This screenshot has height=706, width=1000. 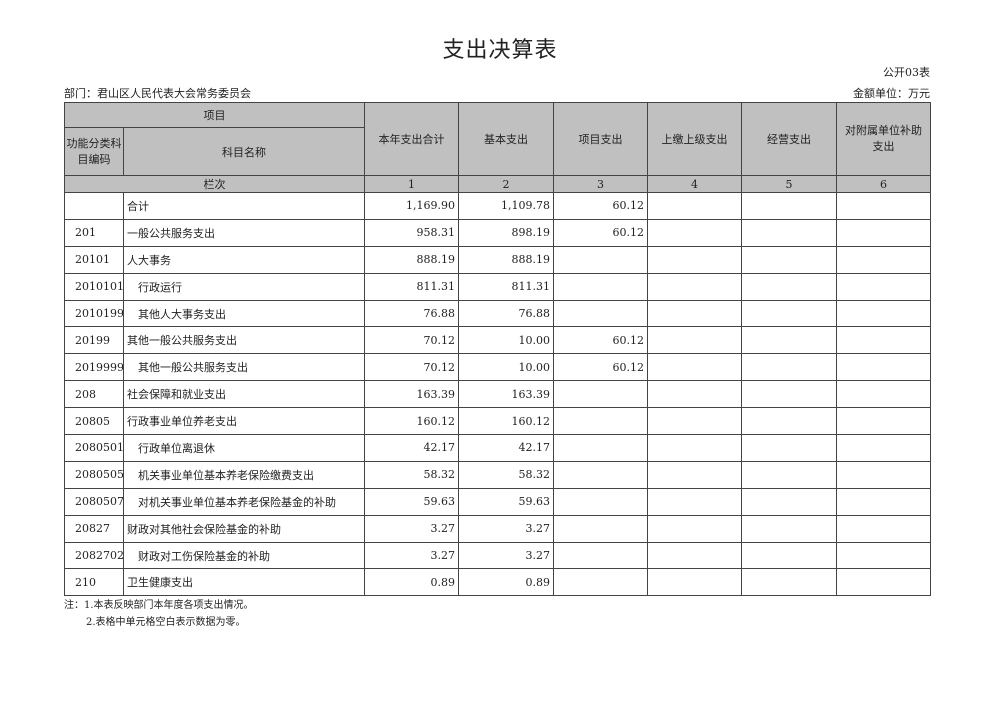 I want to click on cell-code: 201, so click(x=94, y=232).